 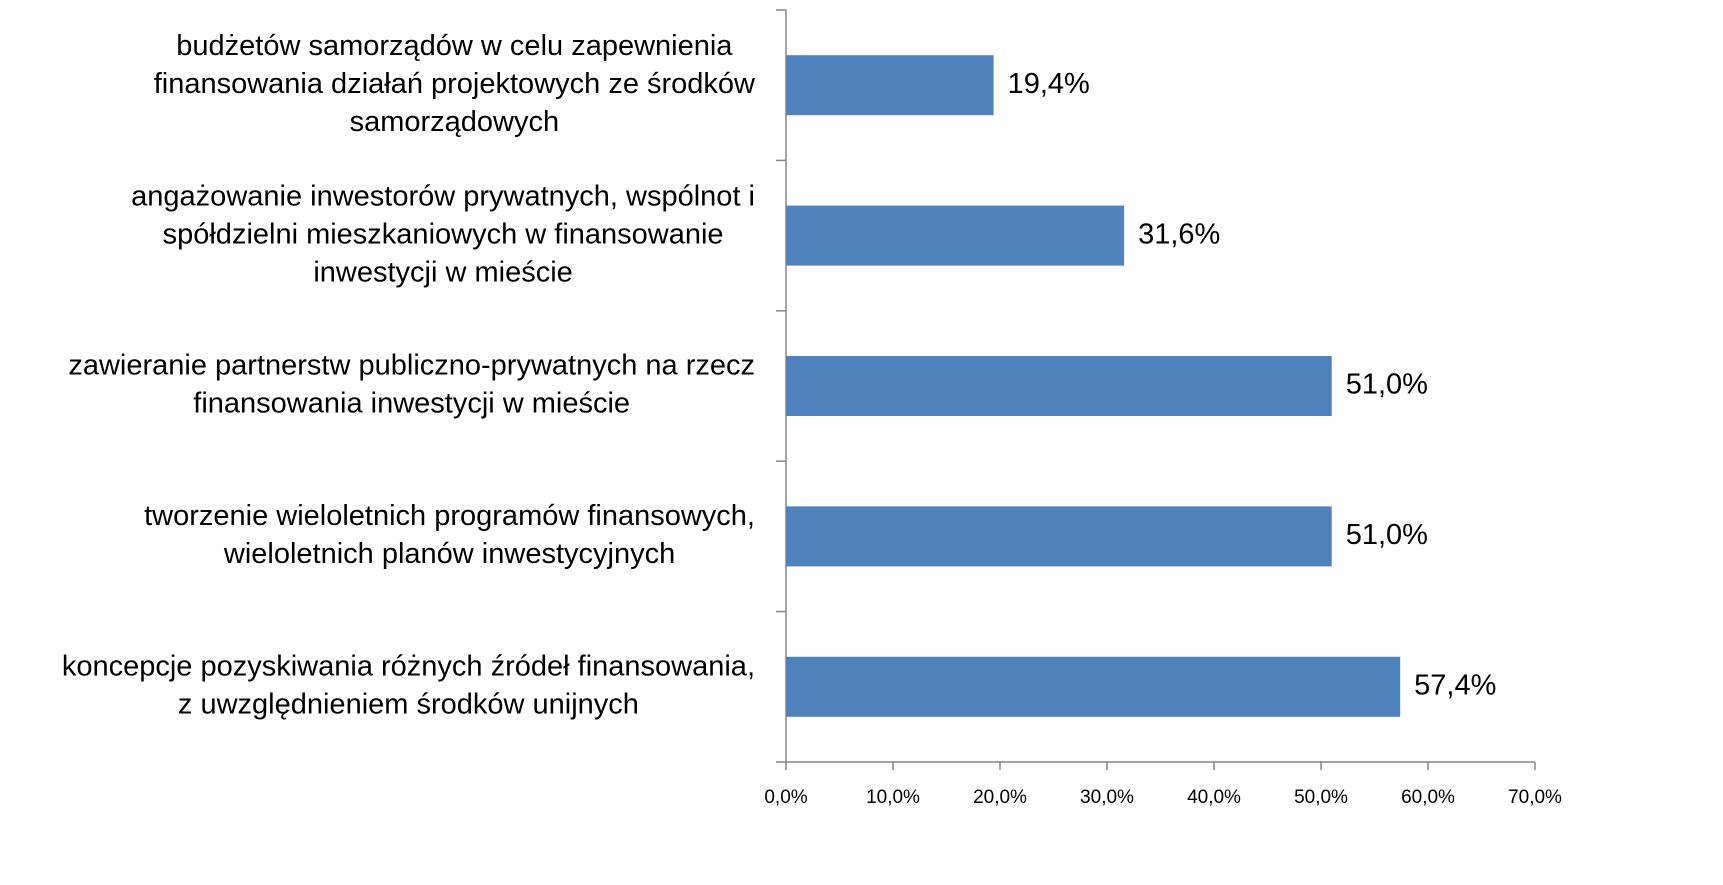 What do you see at coordinates (411, 404) in the screenshot?
I see `category-label: finansowania inwestycji w mieście` at bounding box center [411, 404].